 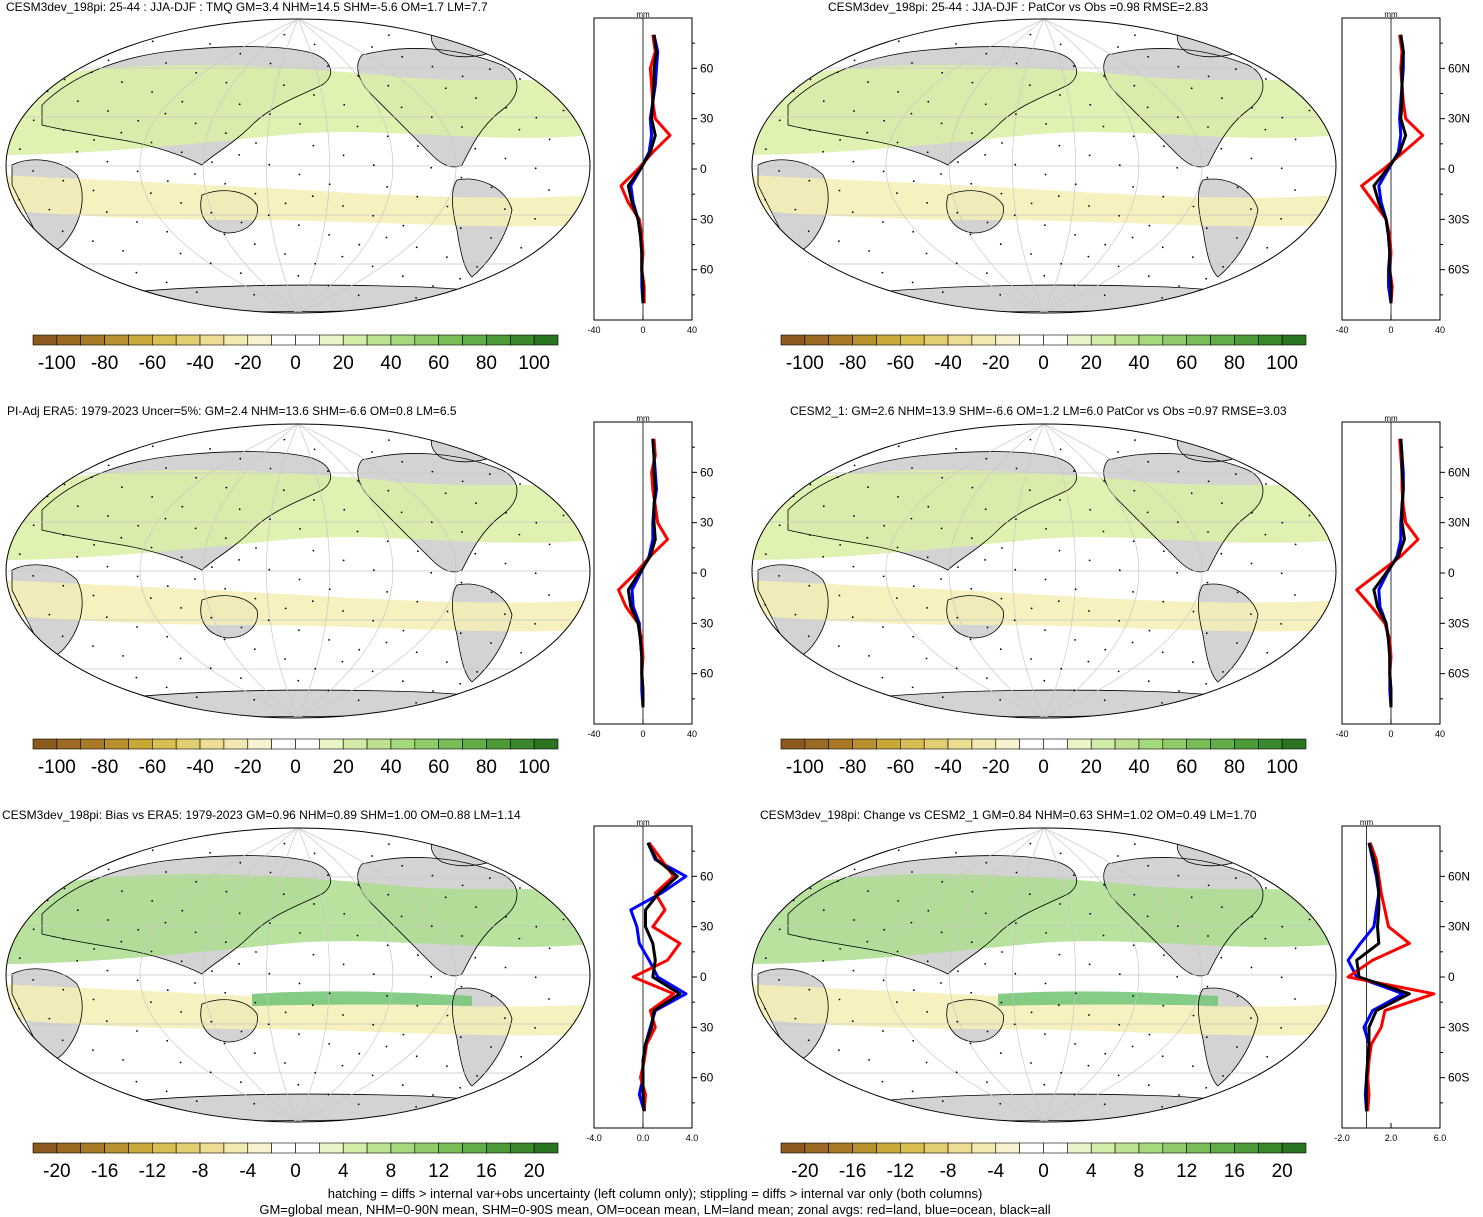 What do you see at coordinates (707, 219) in the screenshot?
I see `y-tick-label: 30S` at bounding box center [707, 219].